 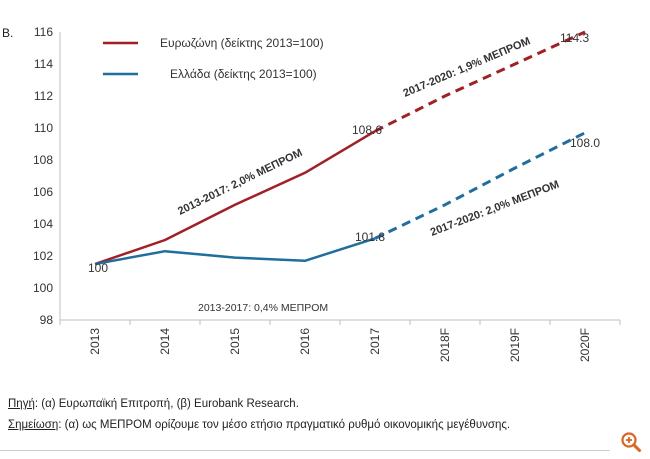 I want to click on y-tick-label: 98, so click(x=47, y=320).